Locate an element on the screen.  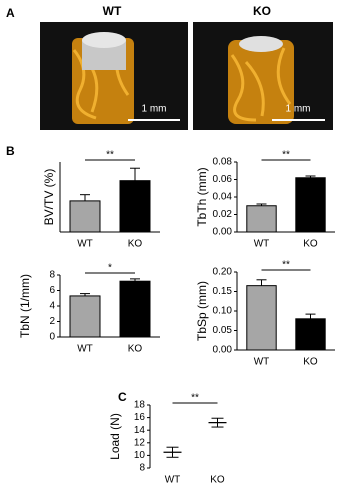
y-tick-label: 0.15 is located at coordinates (223, 291).